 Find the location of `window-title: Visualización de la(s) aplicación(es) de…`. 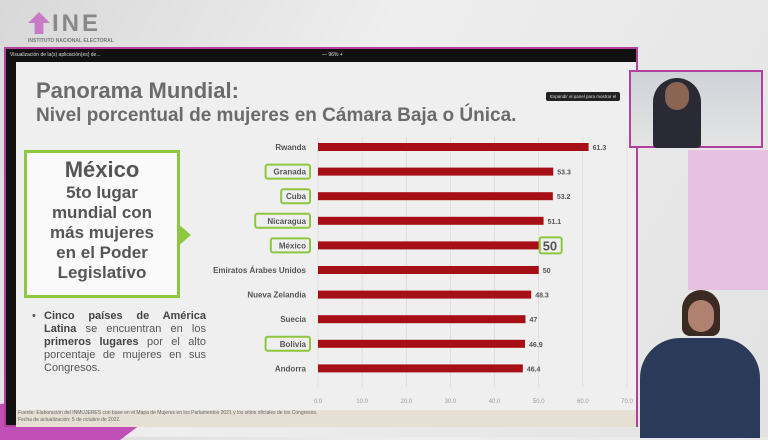

window-title: Visualización de la(s) aplicación(es) de… is located at coordinates (55, 55).